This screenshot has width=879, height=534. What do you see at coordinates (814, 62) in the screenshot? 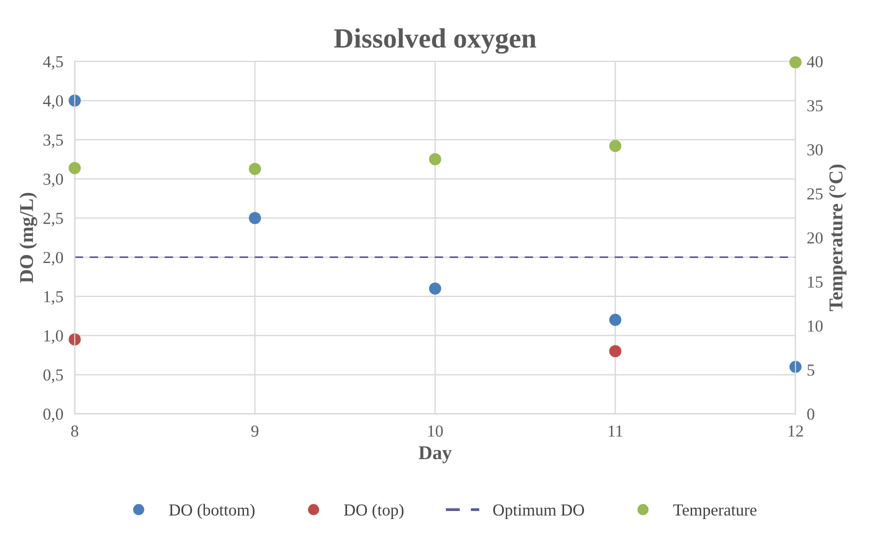
I see `y2-tick-label: 40` at bounding box center [814, 62].